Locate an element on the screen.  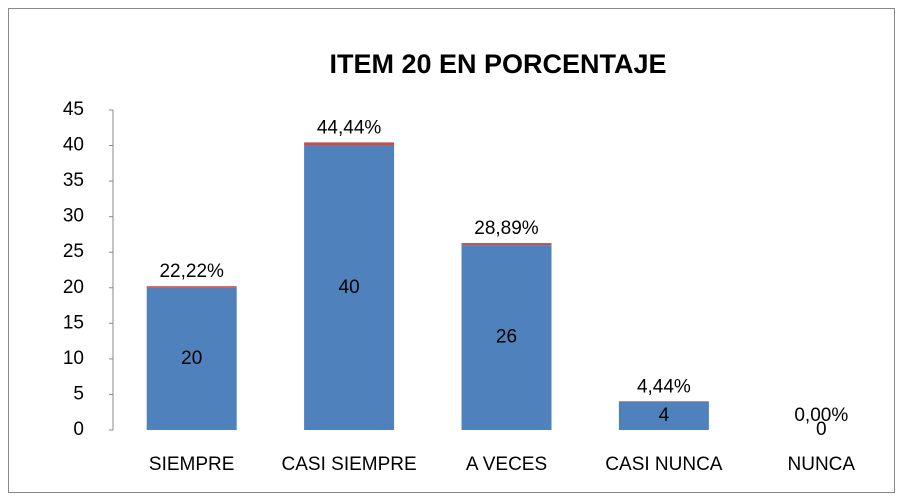
value-label: 4,44% is located at coordinates (664, 386).